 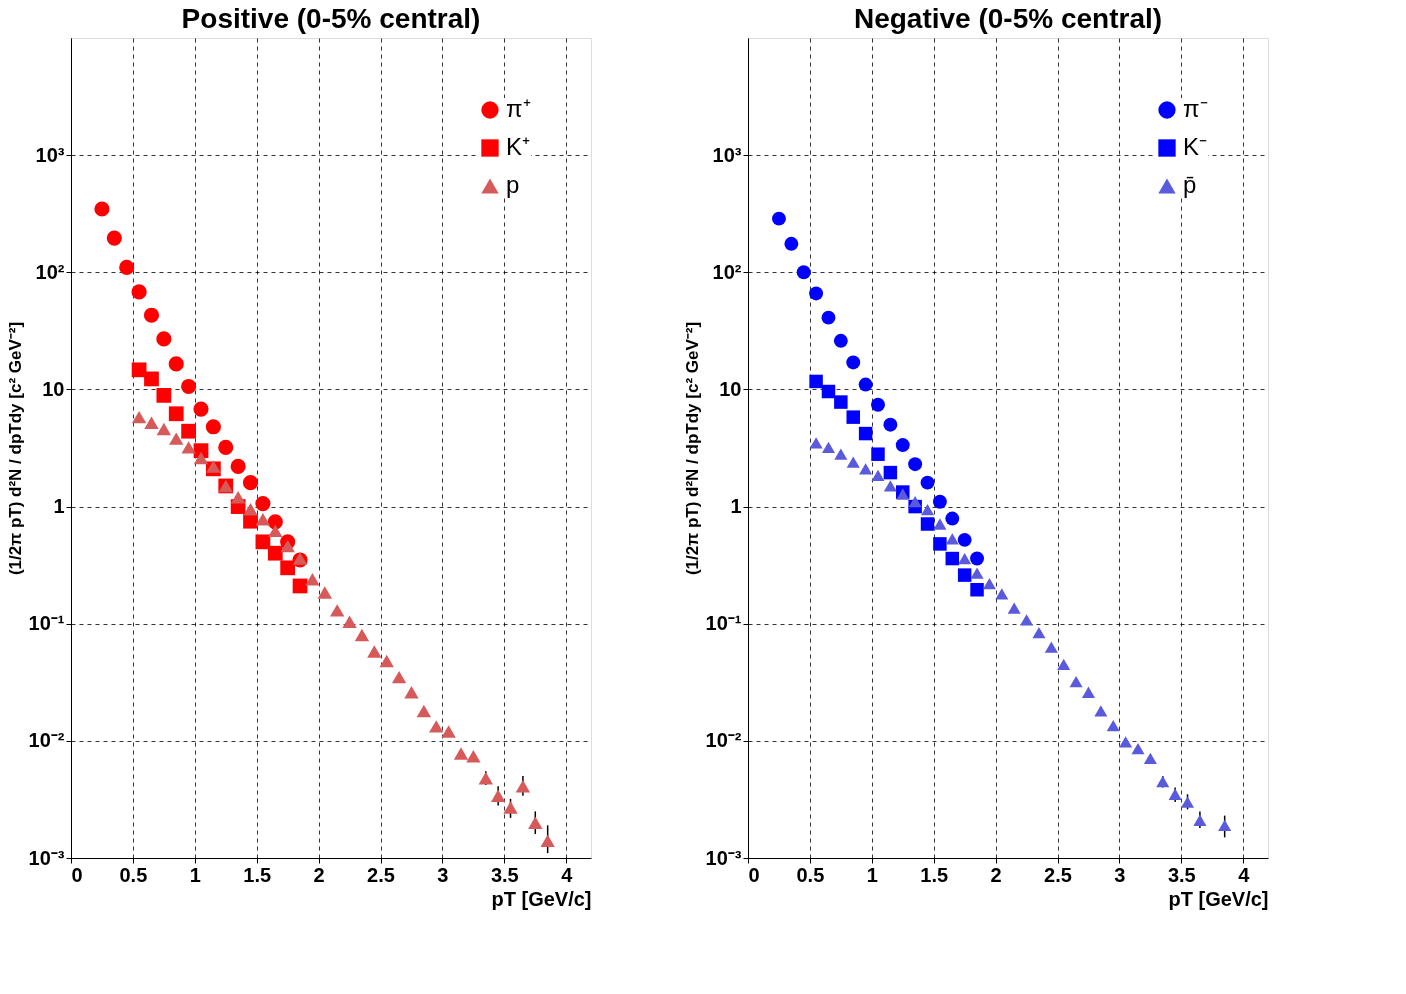 I want to click on legend-label: π⁻, so click(x=1195, y=108).